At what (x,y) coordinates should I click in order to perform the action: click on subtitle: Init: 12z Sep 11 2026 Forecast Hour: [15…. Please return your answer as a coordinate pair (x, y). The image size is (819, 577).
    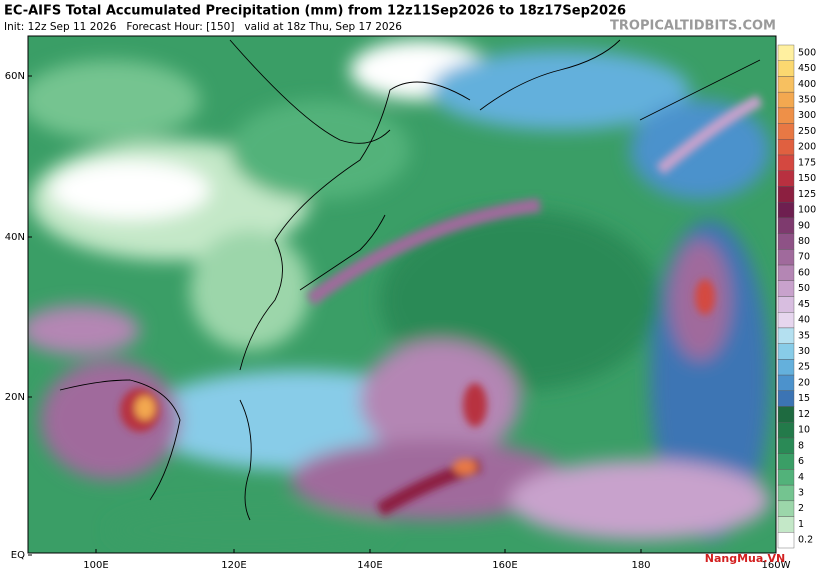
    Looking at the image, I should click on (203, 27).